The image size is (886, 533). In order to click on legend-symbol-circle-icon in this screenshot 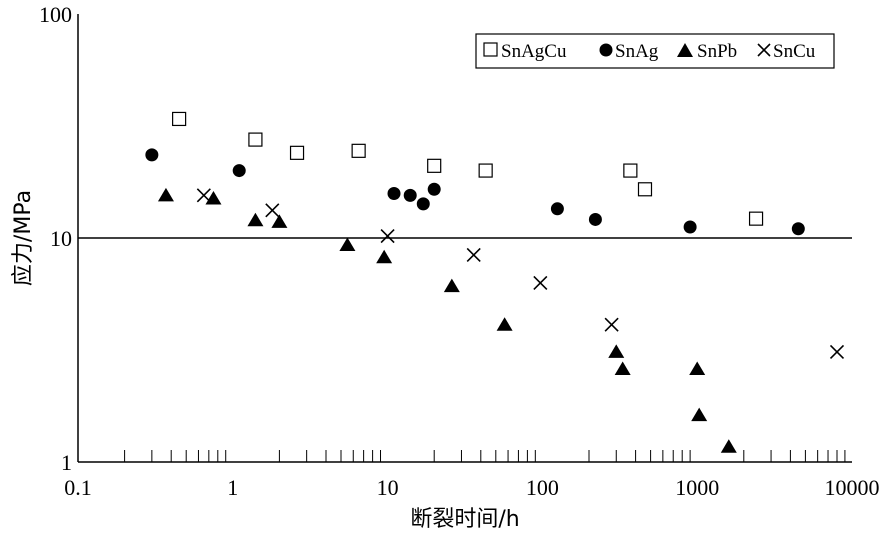, I will do `click(606, 50)`.